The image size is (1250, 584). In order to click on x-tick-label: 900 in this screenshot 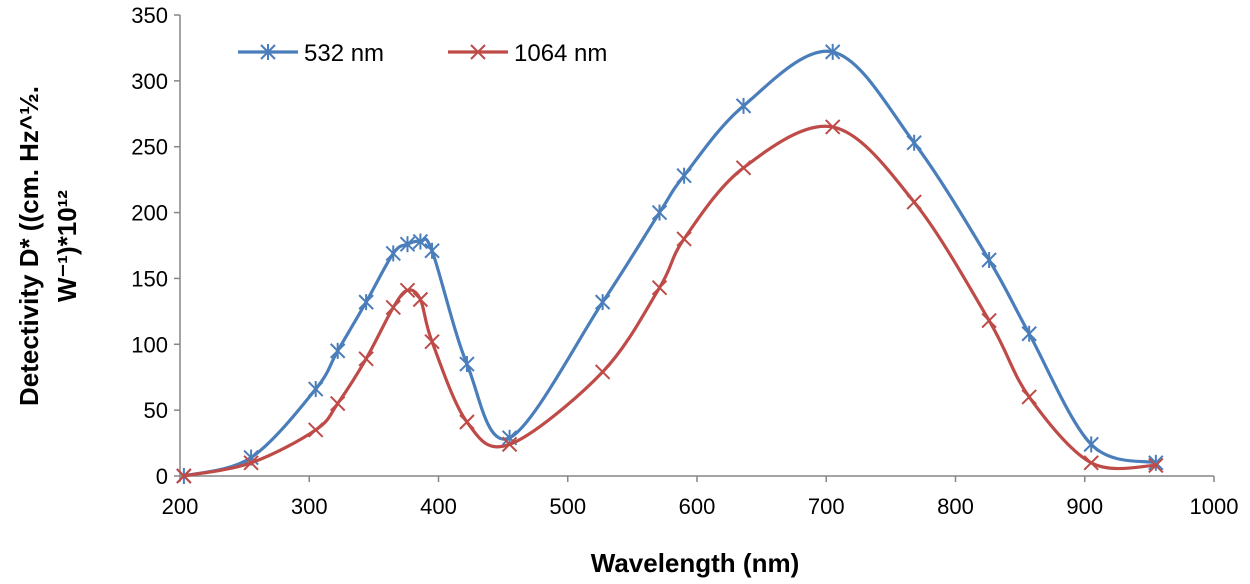, I will do `click(1084, 506)`.